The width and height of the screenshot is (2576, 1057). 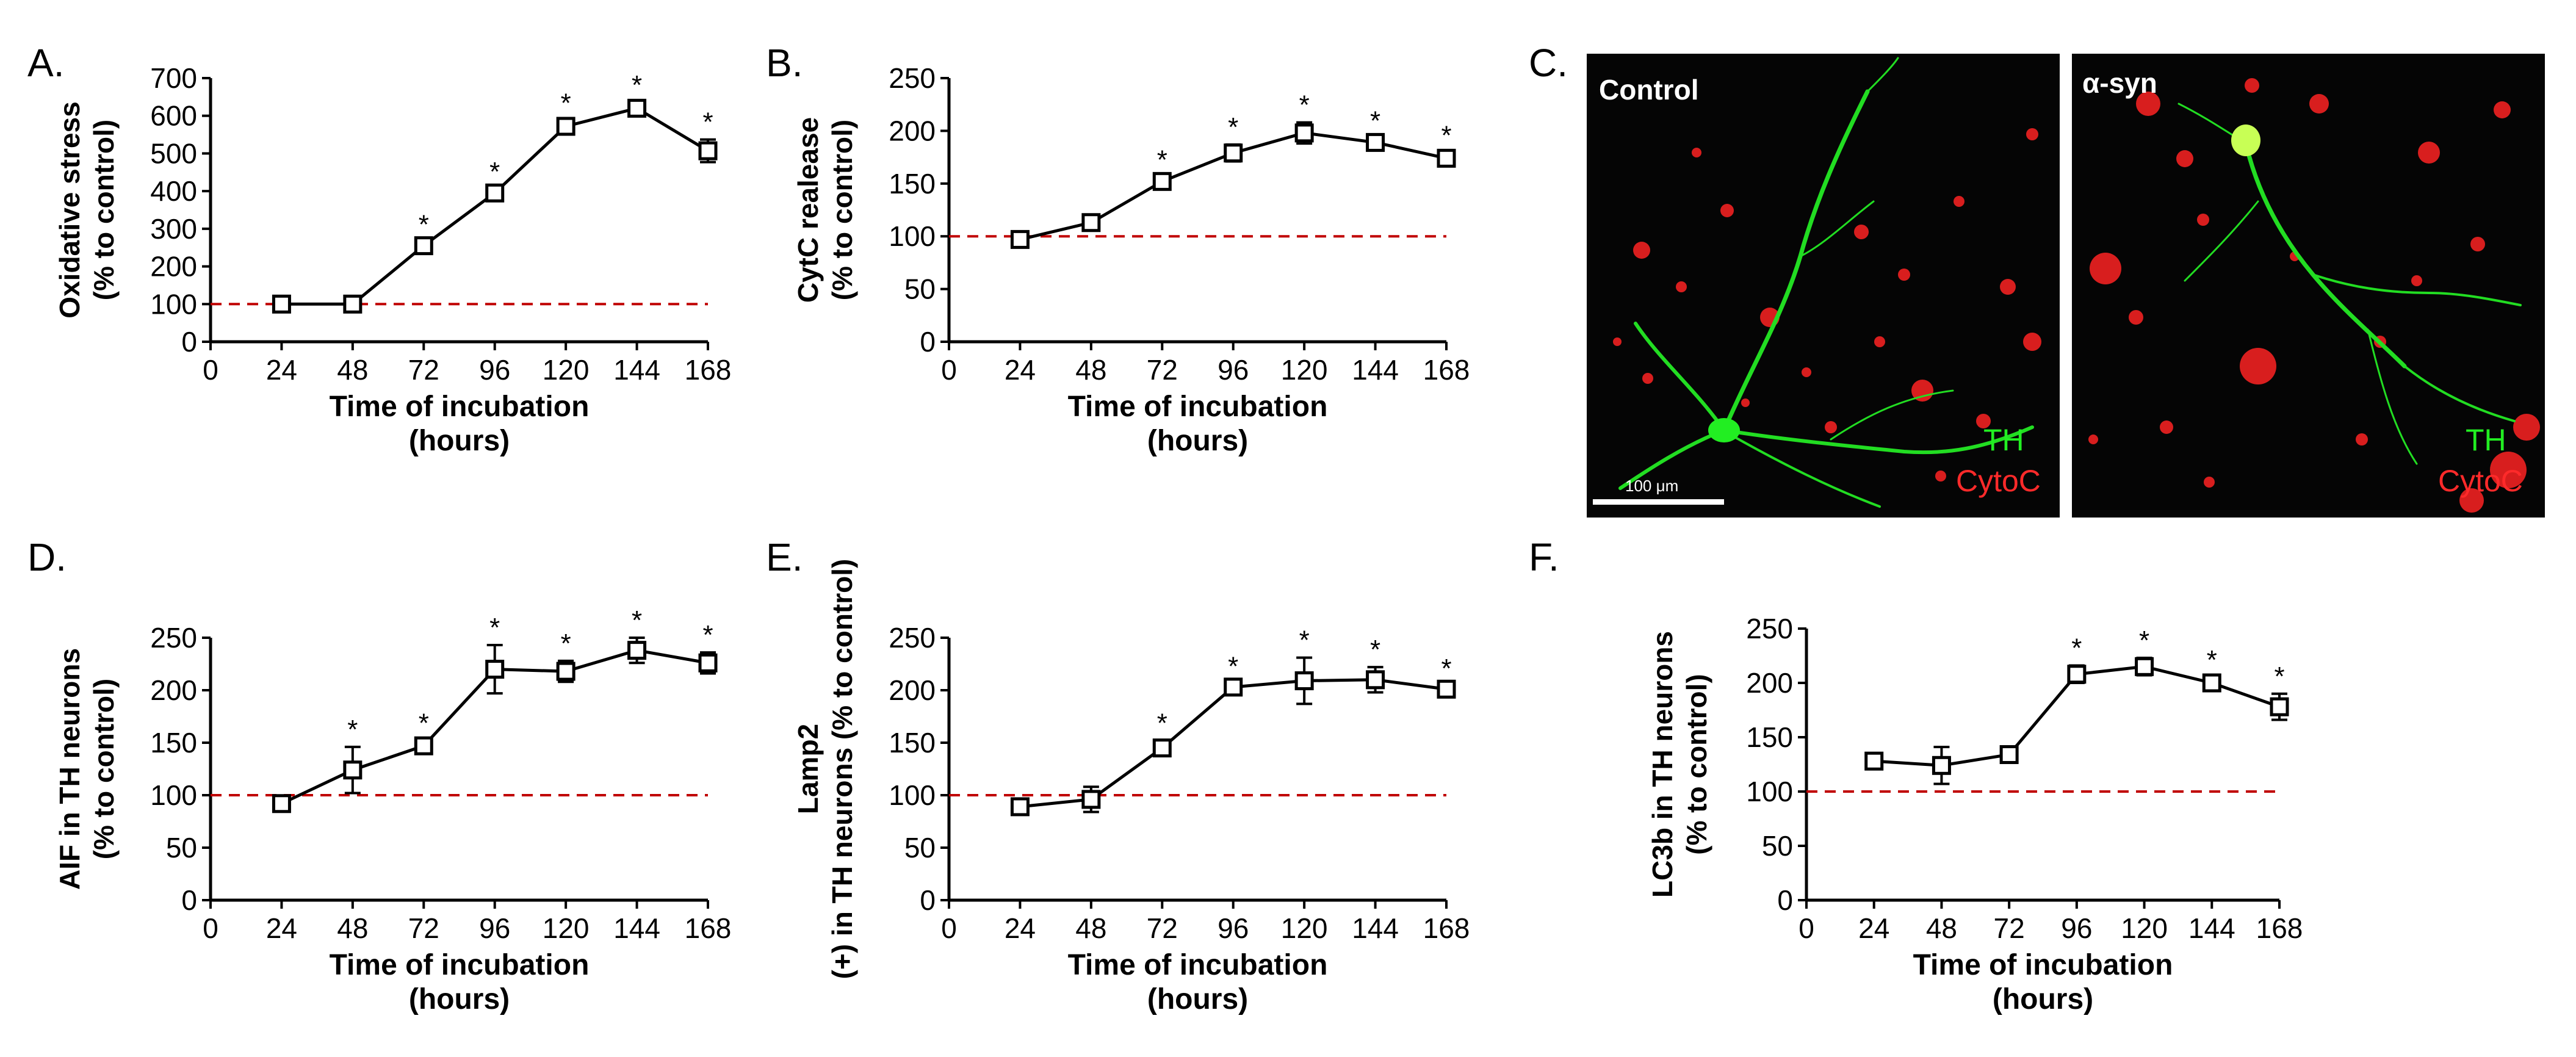 I want to click on y-tick-label: 400, so click(x=173, y=191).